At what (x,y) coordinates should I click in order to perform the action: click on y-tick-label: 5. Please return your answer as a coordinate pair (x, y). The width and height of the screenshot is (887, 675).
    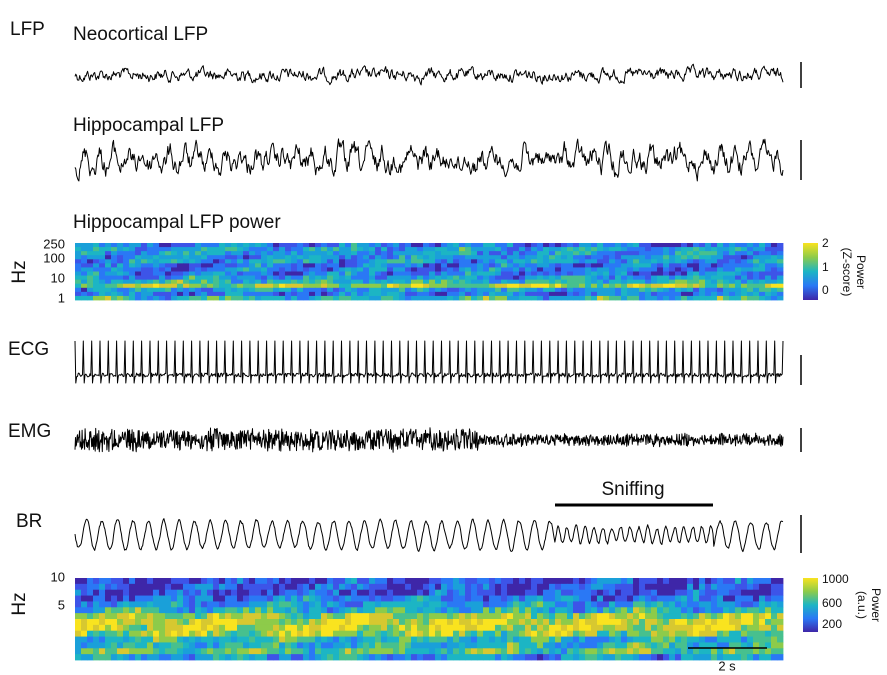
    Looking at the image, I should click on (61, 604).